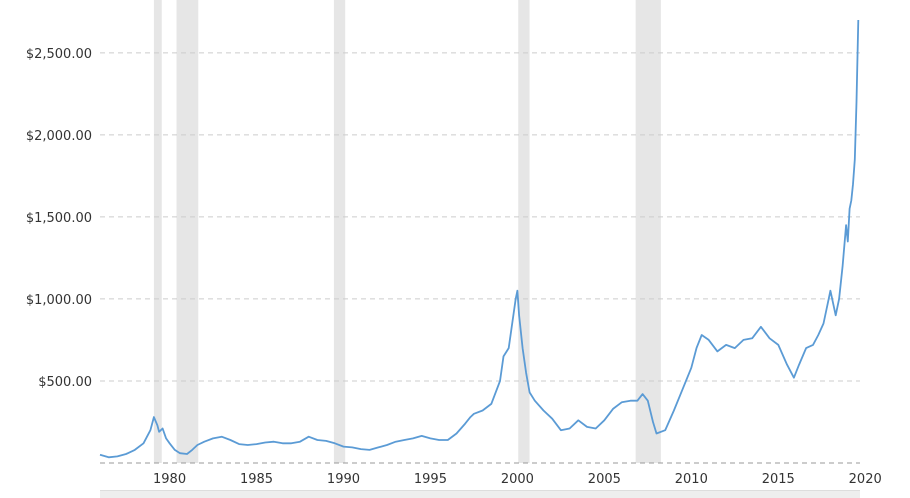 Image resolution: width=910 pixels, height=498 pixels. I want to click on x-axis-tick-labels: 1980 1985 1990 1995 2000 2005 2010 2015 2020, so click(517, 479).